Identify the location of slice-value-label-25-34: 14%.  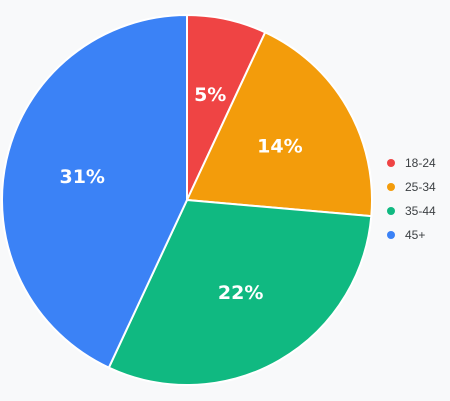
(279, 146).